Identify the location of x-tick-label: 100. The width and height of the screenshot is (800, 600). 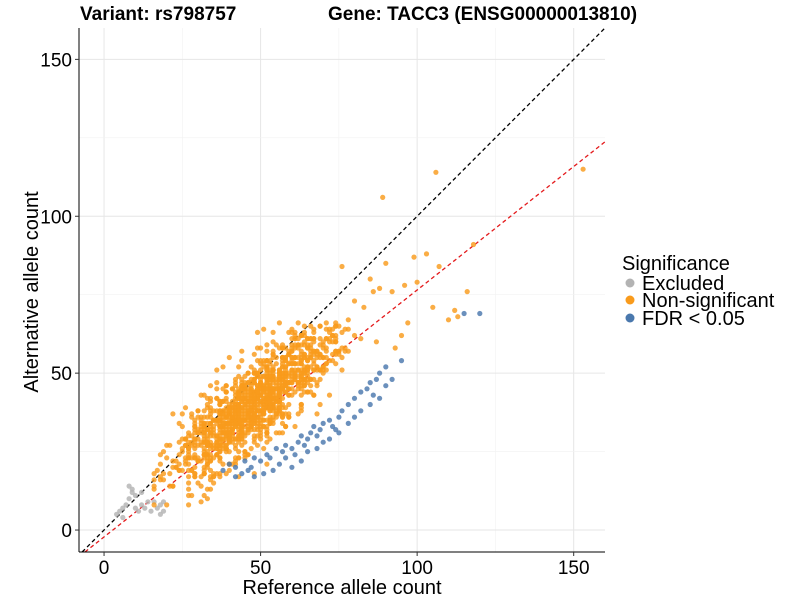
(417, 568).